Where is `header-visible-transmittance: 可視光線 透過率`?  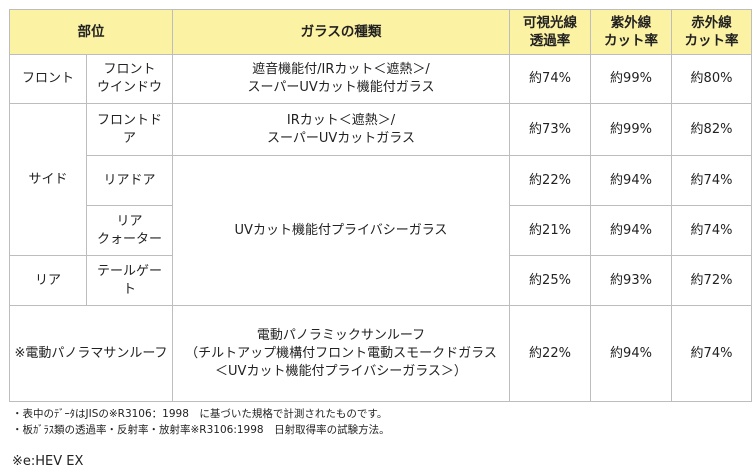 header-visible-transmittance: 可視光線 透過率 is located at coordinates (550, 32).